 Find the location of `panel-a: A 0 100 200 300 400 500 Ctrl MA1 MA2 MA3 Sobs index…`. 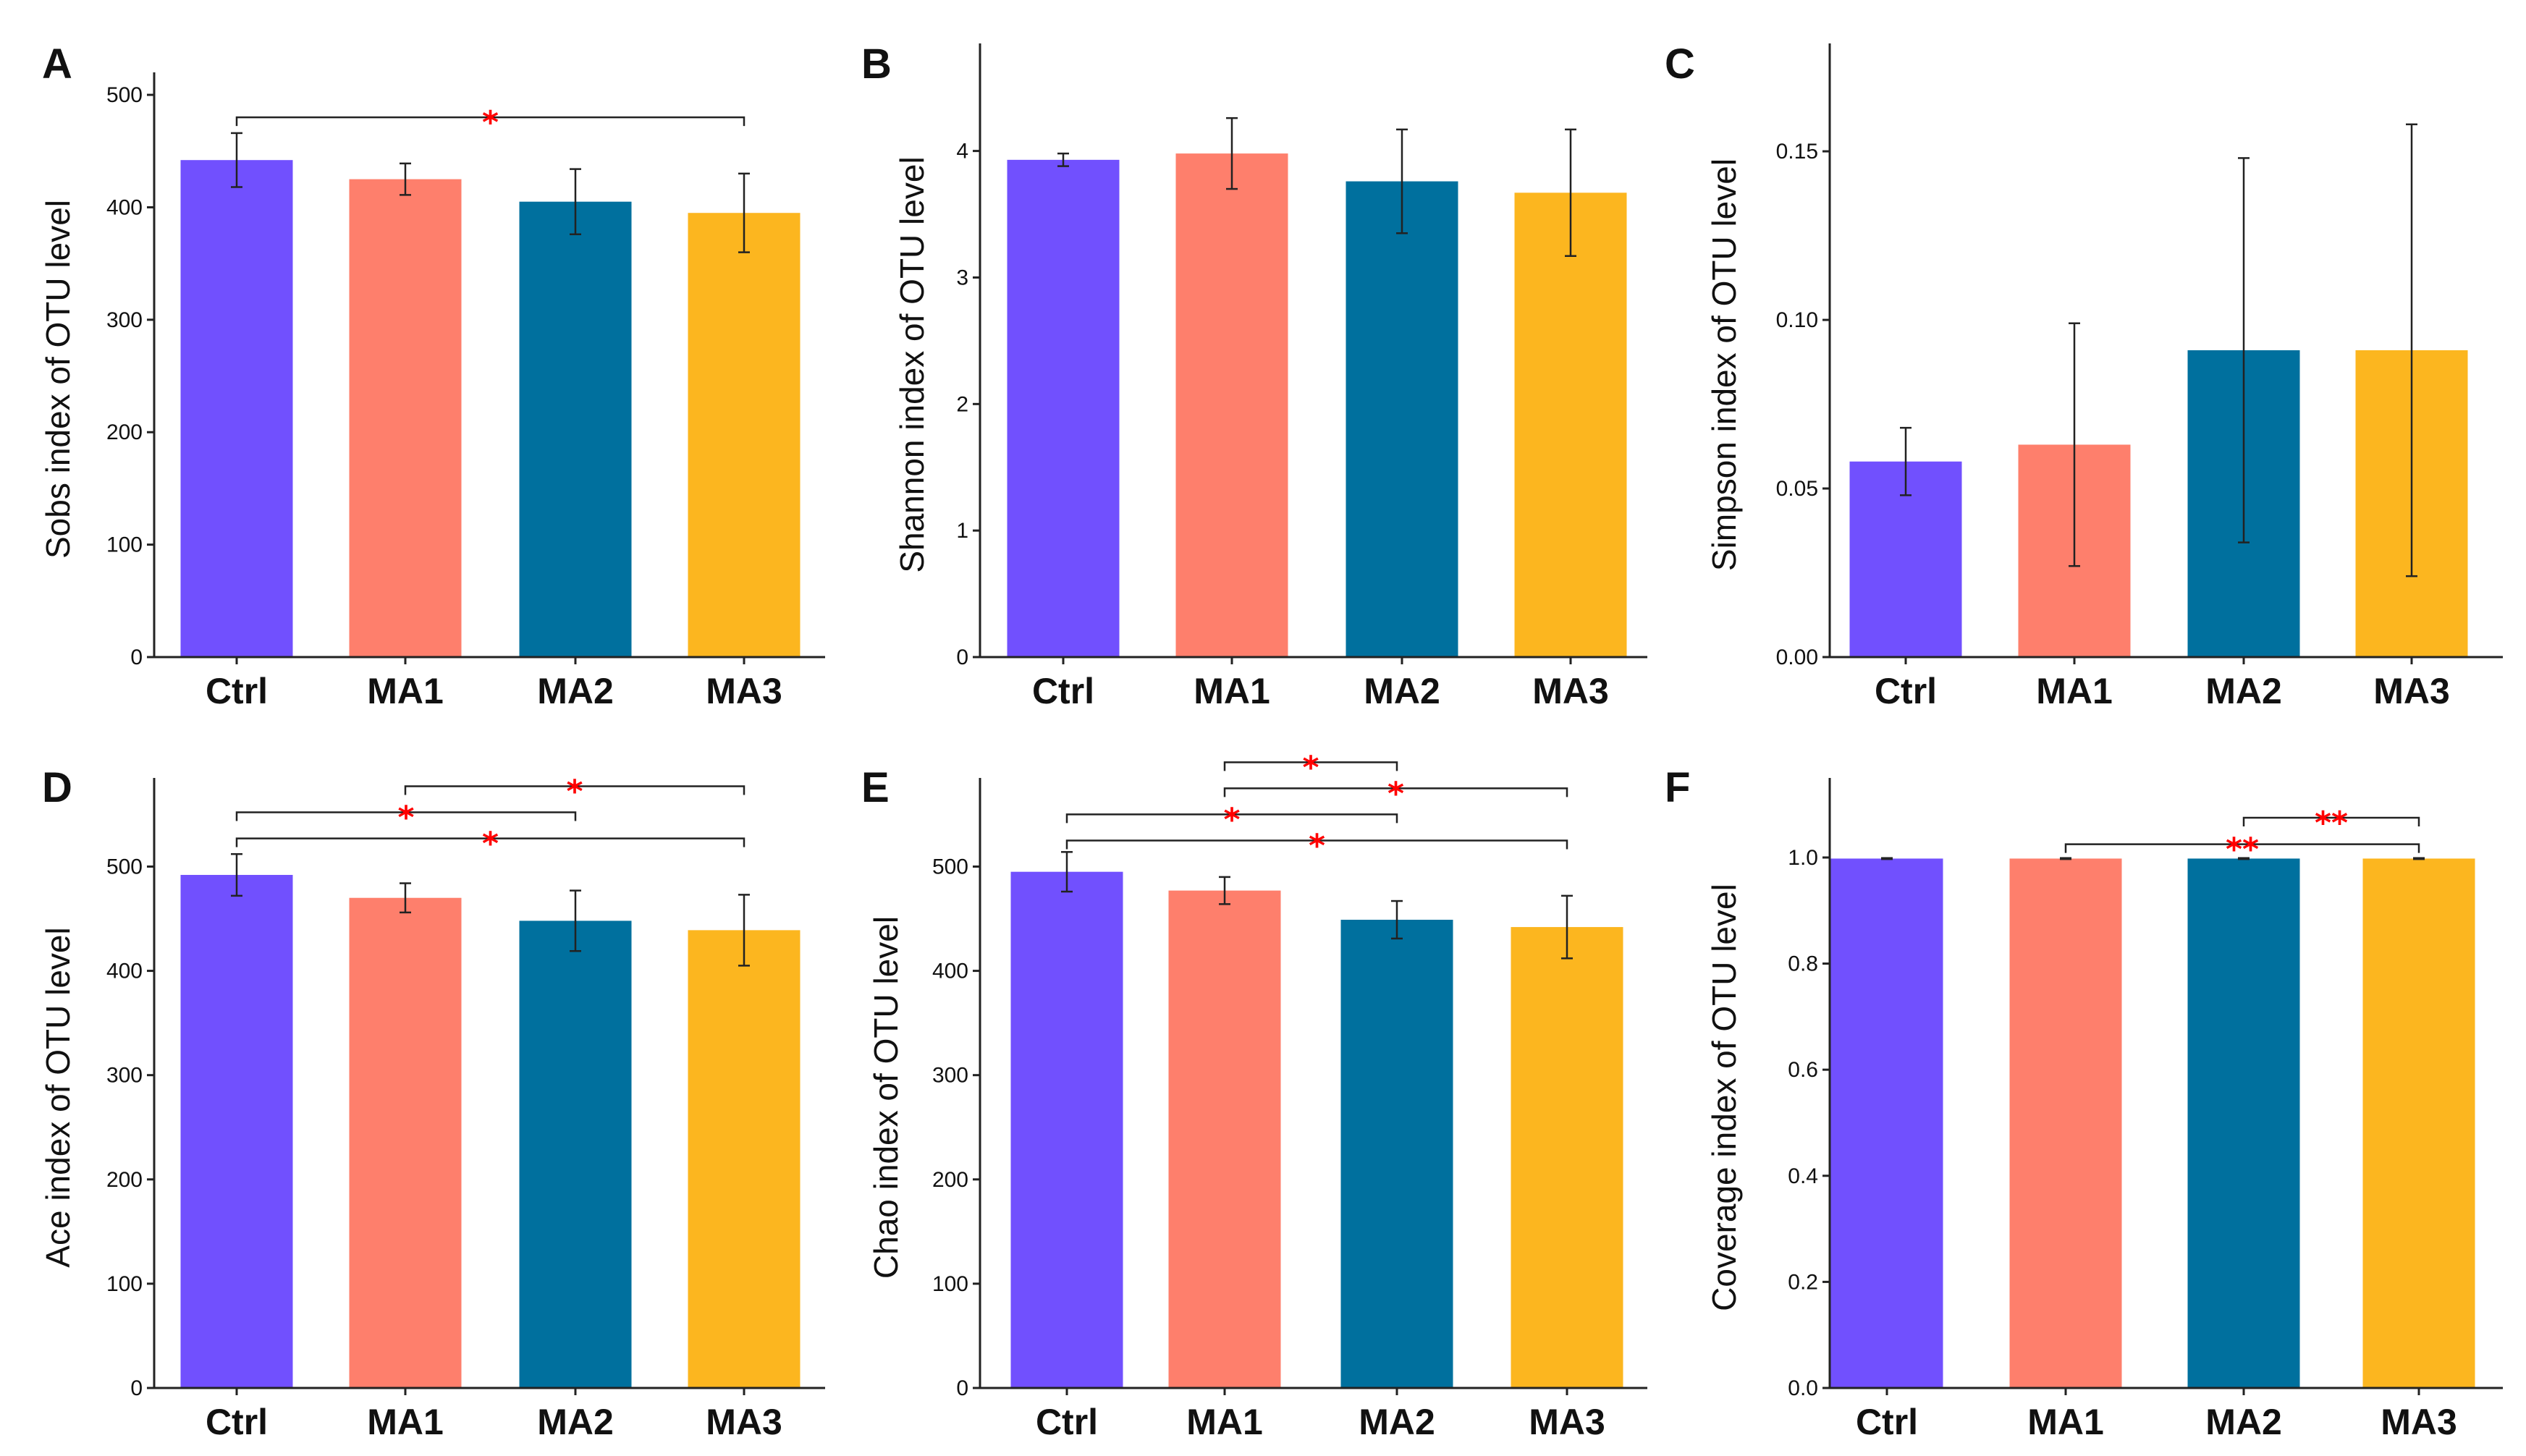

panel-a: A 0 100 200 300 400 500 Ctrl MA1 MA2 MA3 Sobs index… is located at coordinates (432, 376).